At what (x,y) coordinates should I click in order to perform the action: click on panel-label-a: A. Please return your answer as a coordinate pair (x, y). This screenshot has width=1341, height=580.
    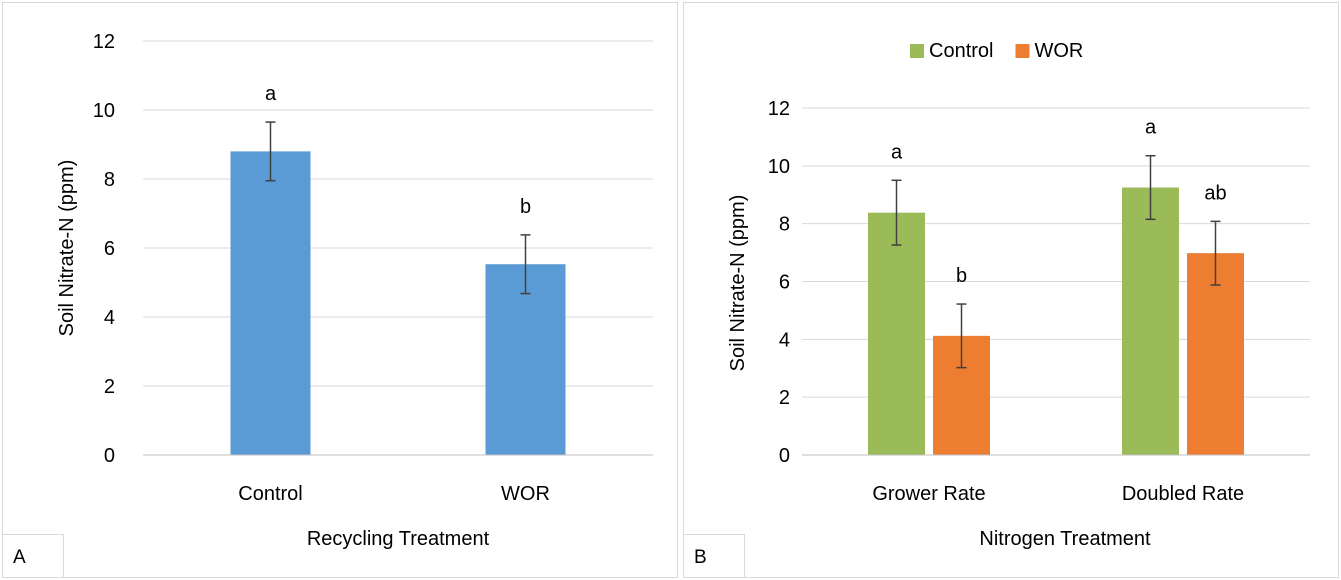
    Looking at the image, I should click on (33, 556).